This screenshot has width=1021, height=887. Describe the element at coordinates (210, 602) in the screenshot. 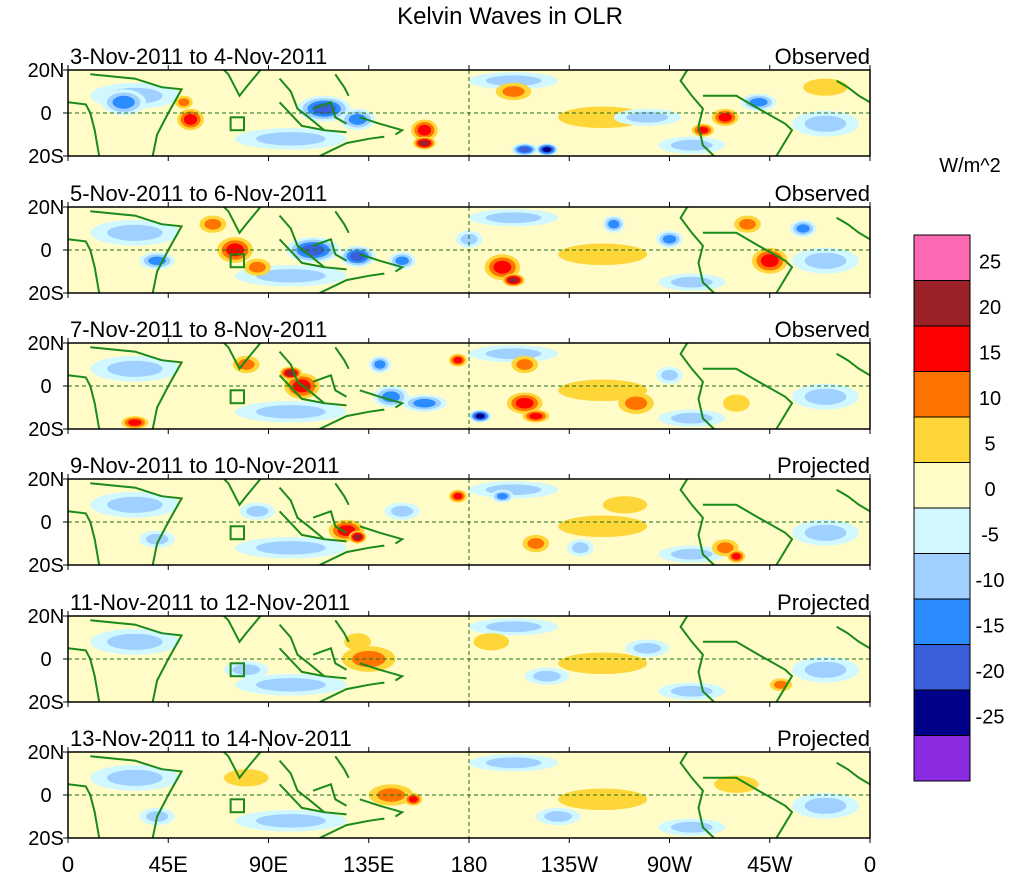

I see `panel-period-label: 11-Nov-2011 to 12-Nov-2011` at that location.